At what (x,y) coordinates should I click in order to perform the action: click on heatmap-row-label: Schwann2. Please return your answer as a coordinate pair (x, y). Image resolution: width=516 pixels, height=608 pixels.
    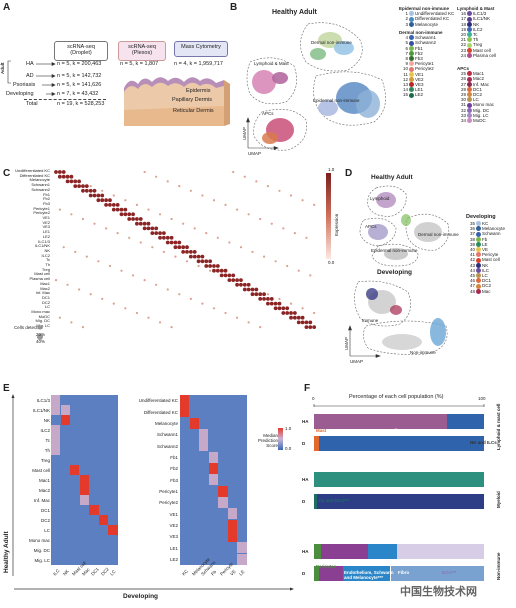
    Looking at the image, I should click on (167, 446).